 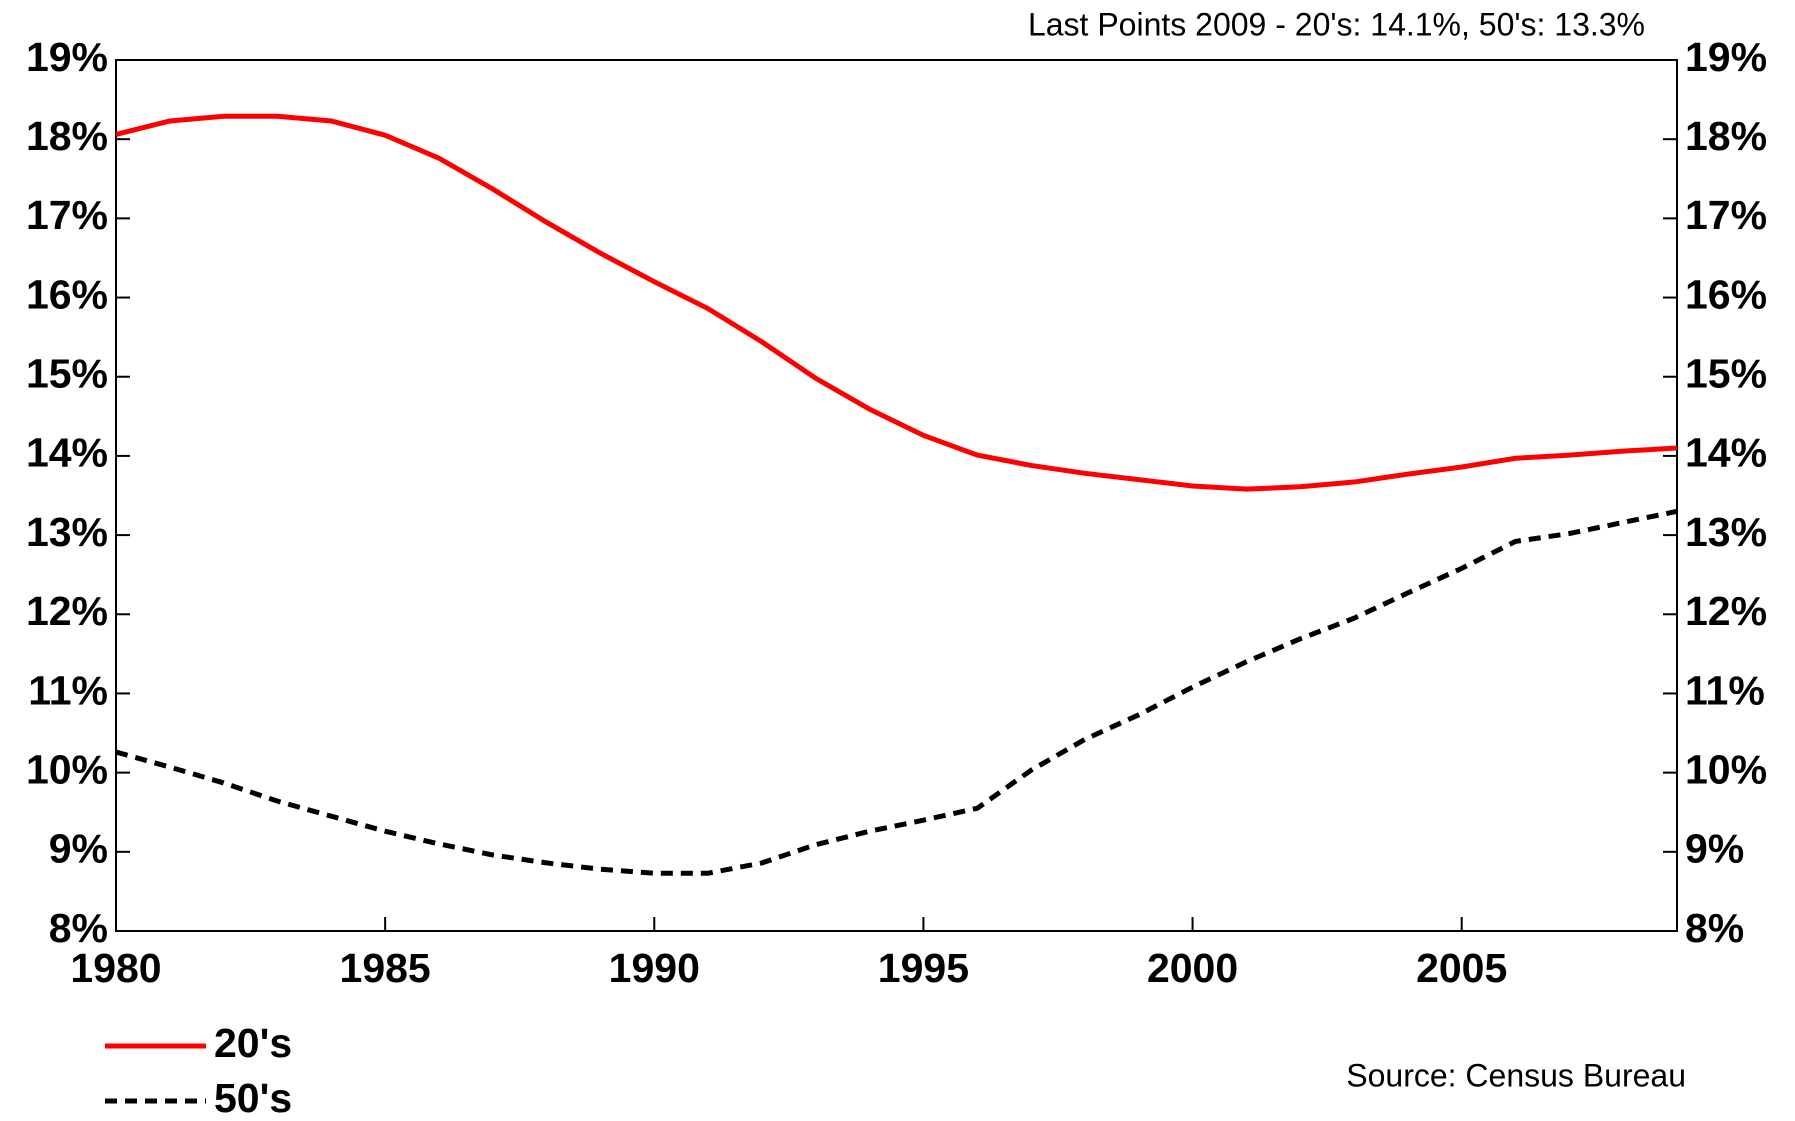 What do you see at coordinates (68, 690) in the screenshot?
I see `y-tick-label: 11%` at bounding box center [68, 690].